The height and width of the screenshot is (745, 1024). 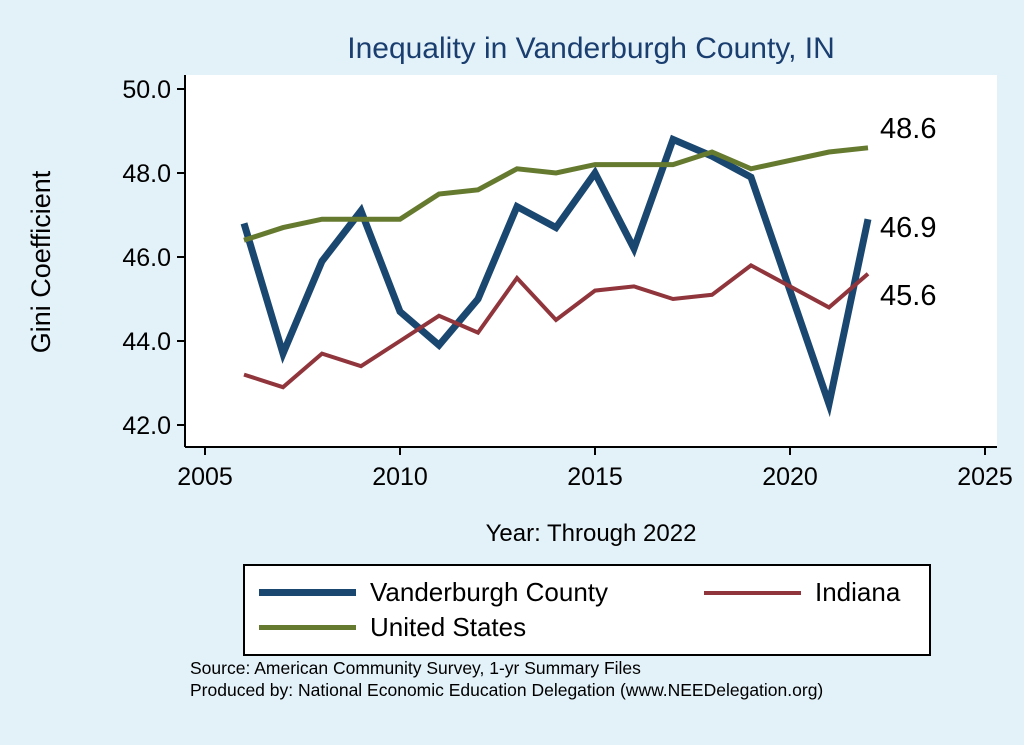 I want to click on y-tick-label: 48.0, so click(x=146, y=174).